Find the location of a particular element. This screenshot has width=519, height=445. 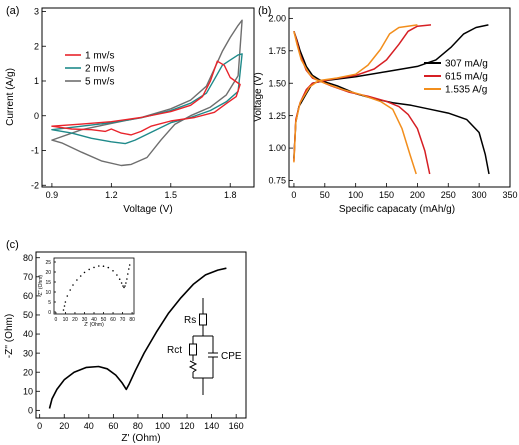

panel-c-y-tick-label: 0 is located at coordinates (30, 411).